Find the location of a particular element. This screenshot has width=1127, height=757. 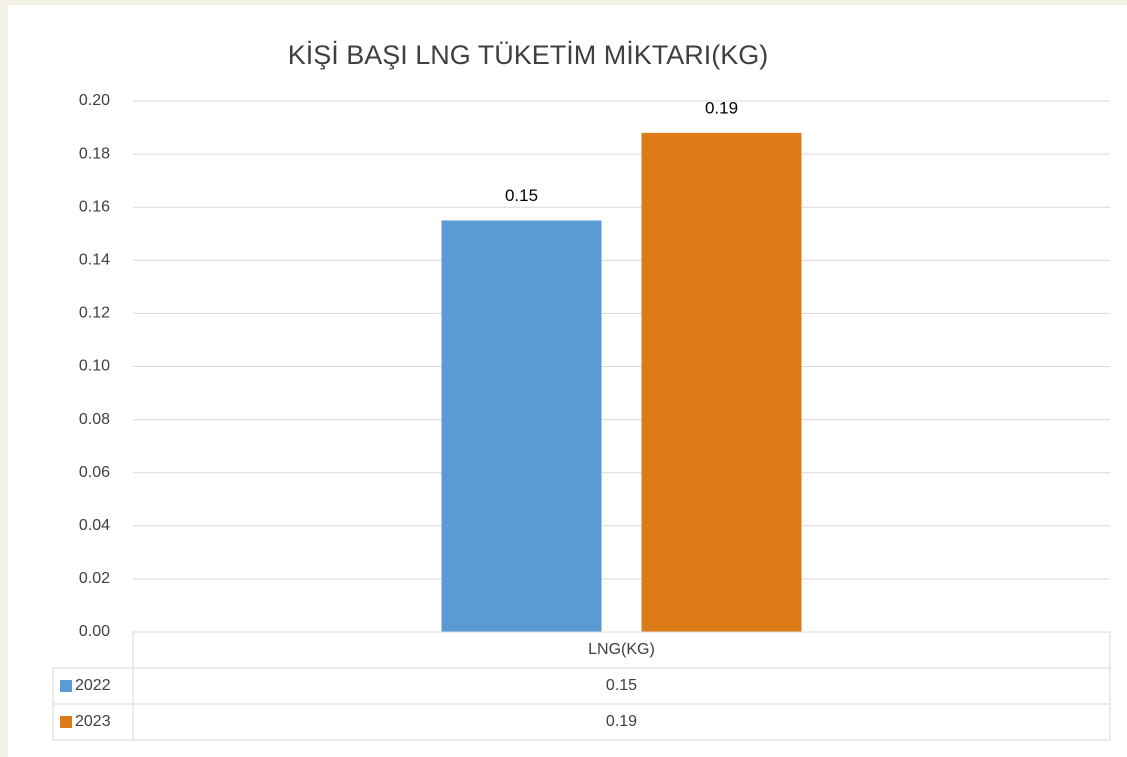

x-tick-label: LNG(KG) is located at coordinates (621, 649).